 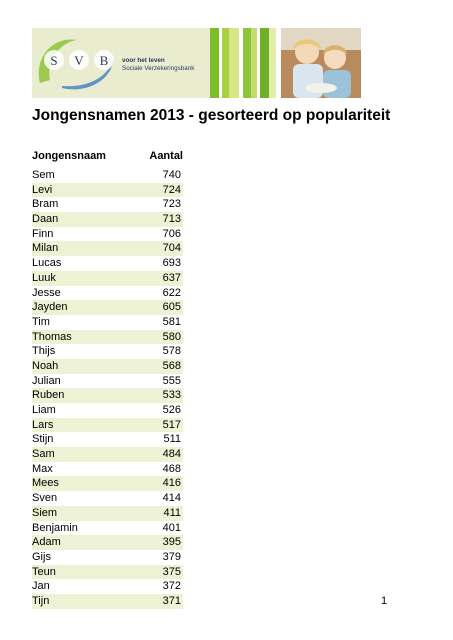 I want to click on name-cell: Lucas, so click(x=47, y=263).